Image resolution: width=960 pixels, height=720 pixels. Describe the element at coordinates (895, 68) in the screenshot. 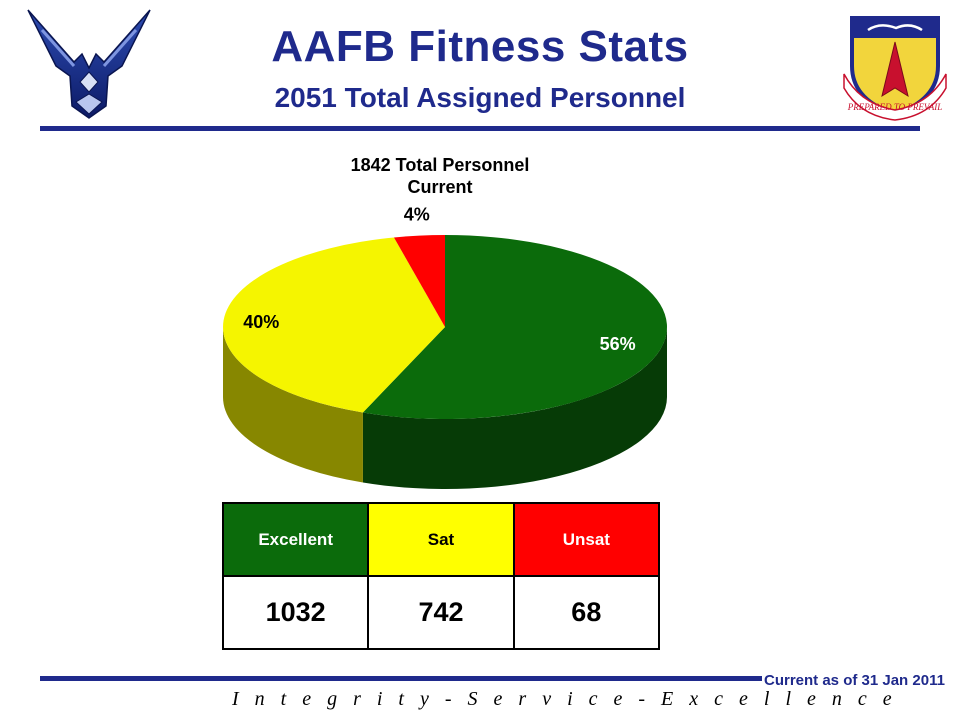

I see `wing-shield-emblem: PREPARED TO PREVAIL` at that location.